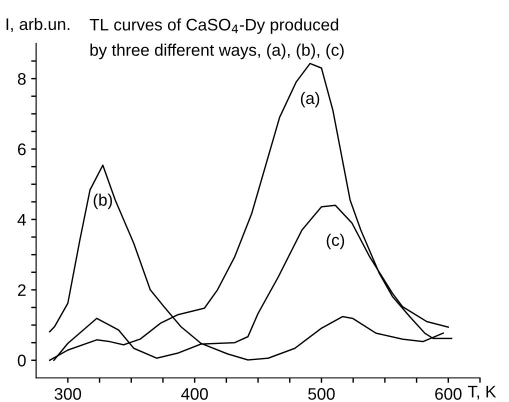 The height and width of the screenshot is (402, 509). Describe the element at coordinates (482, 393) in the screenshot. I see `x-axis-title: T, K` at that location.